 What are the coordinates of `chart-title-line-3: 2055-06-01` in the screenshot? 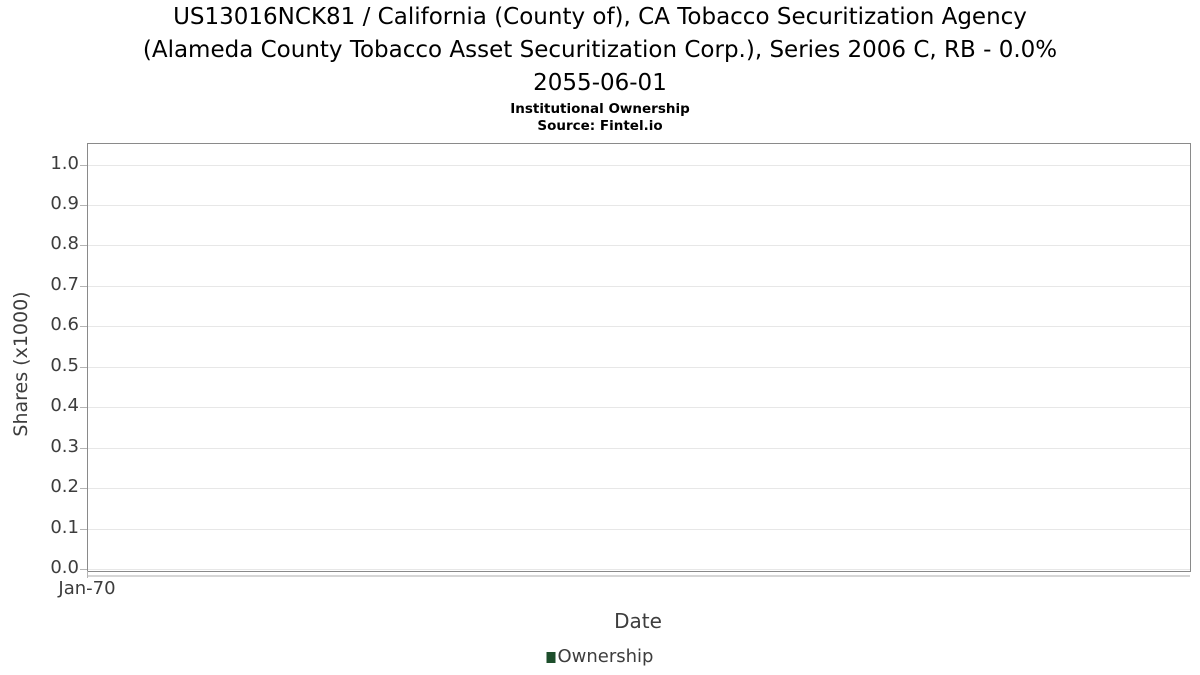 It's located at (600, 83).